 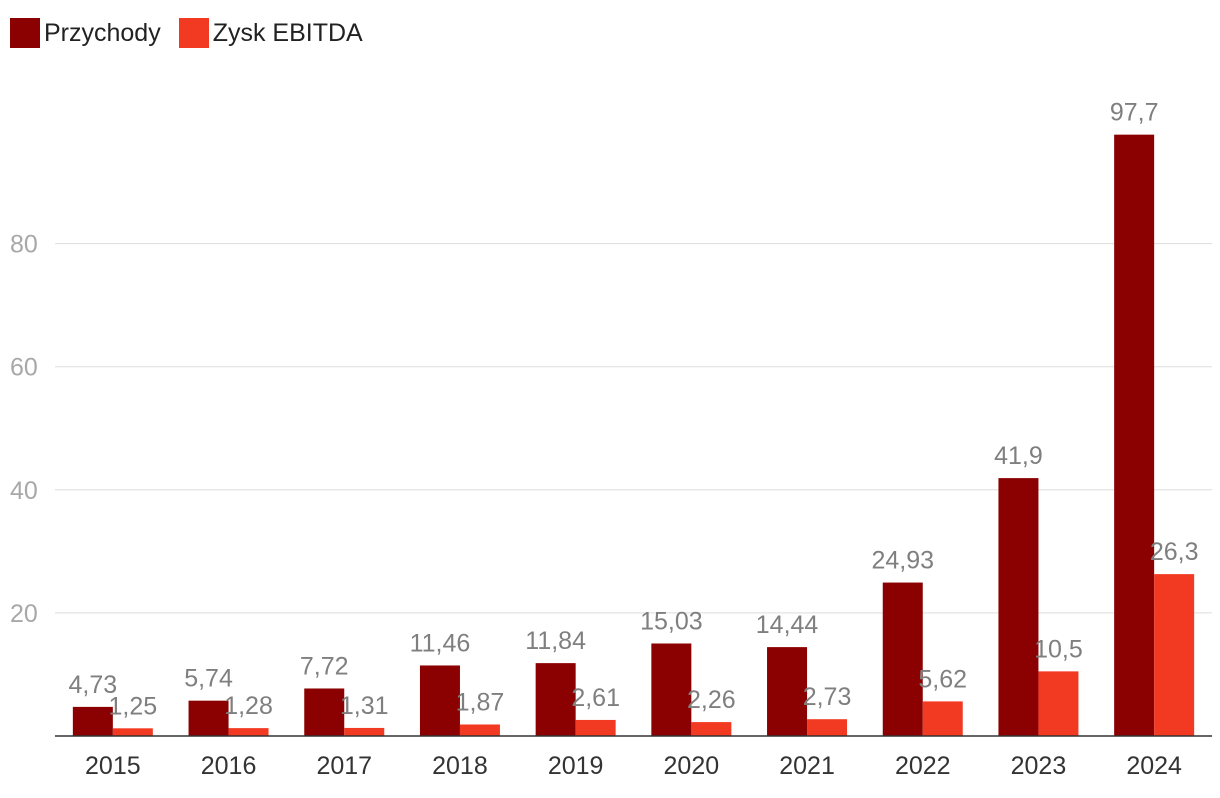 What do you see at coordinates (902, 659) in the screenshot?
I see `bar-przychody-2022` at bounding box center [902, 659].